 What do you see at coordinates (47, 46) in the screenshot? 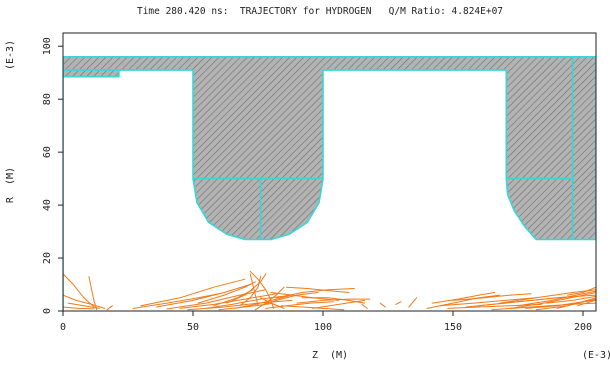
I see `y-tick-label-100: 100` at bounding box center [47, 46].